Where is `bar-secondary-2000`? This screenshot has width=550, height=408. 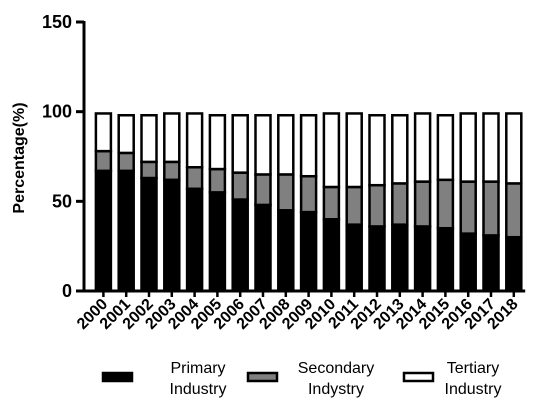 bar-secondary-2000 is located at coordinates (103, 161).